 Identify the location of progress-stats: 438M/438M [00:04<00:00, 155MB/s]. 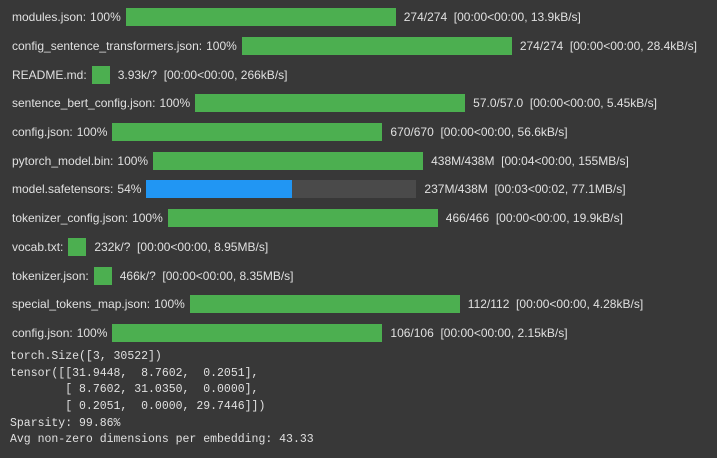
(530, 160).